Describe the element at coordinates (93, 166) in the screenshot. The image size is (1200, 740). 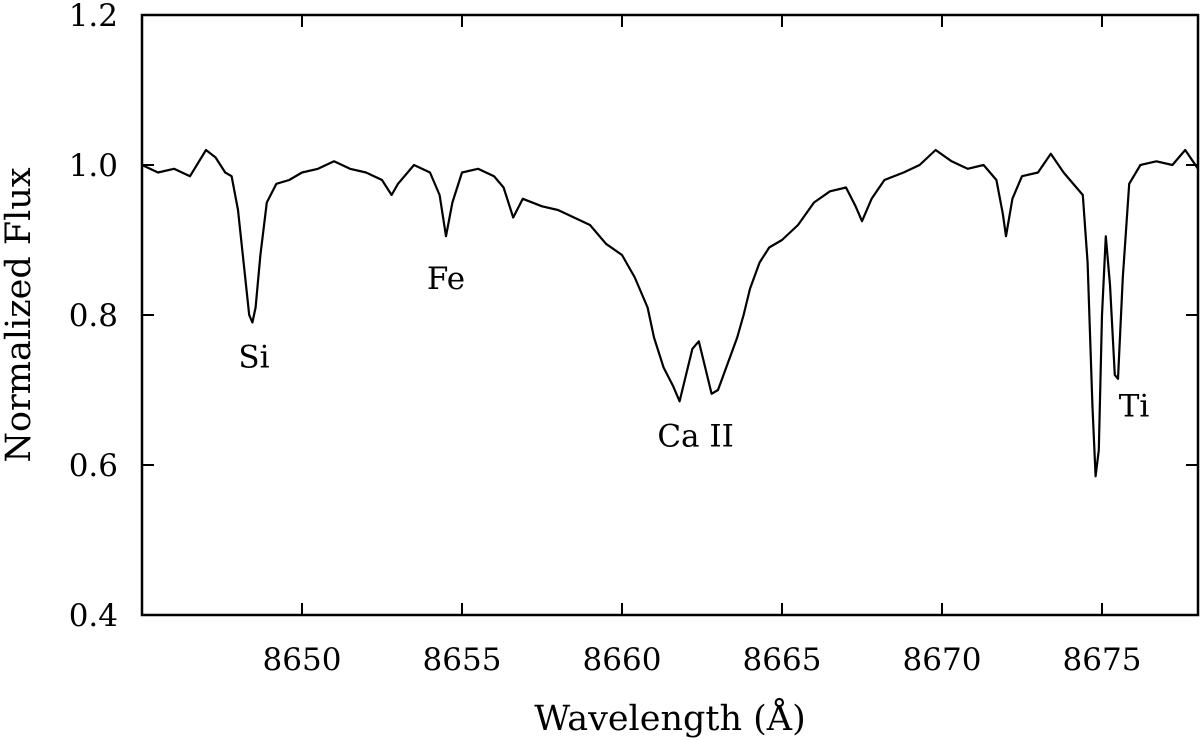
I see `y-tick-label: 1.0` at that location.